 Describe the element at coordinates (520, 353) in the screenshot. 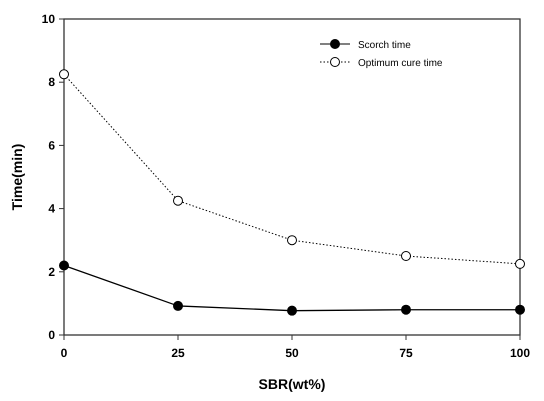

I see `x-tick-label: 100` at that location.